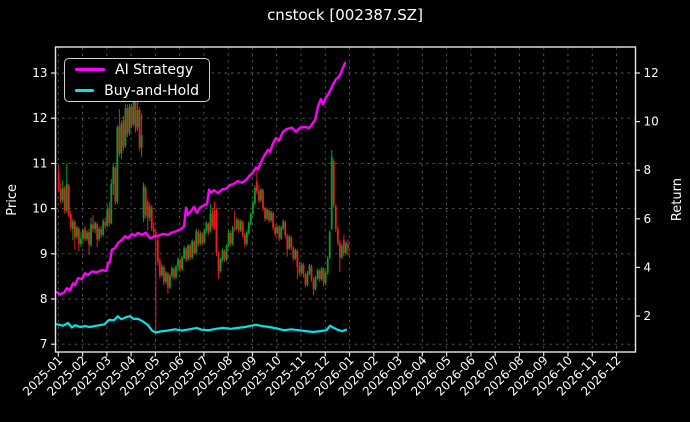 The image size is (690, 422). Describe the element at coordinates (201, 324) in the screenshot. I see `buy-and-hold-line` at that location.